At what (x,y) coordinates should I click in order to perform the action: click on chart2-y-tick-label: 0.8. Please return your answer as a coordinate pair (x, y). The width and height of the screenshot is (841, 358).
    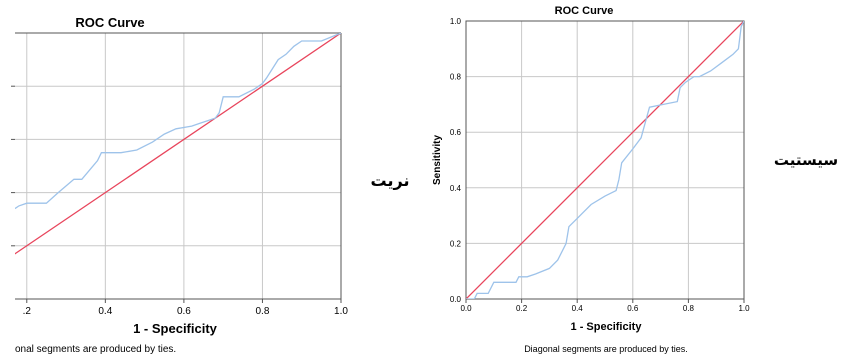
    Looking at the image, I should click on (456, 77).